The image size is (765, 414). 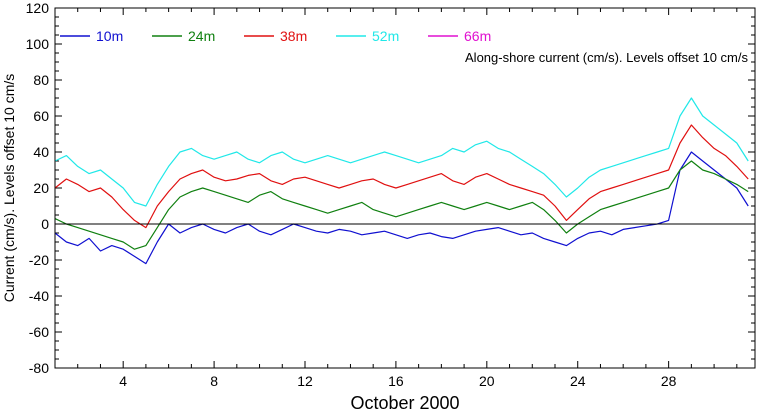 I want to click on y-tick-label: 0, so click(x=45, y=224).